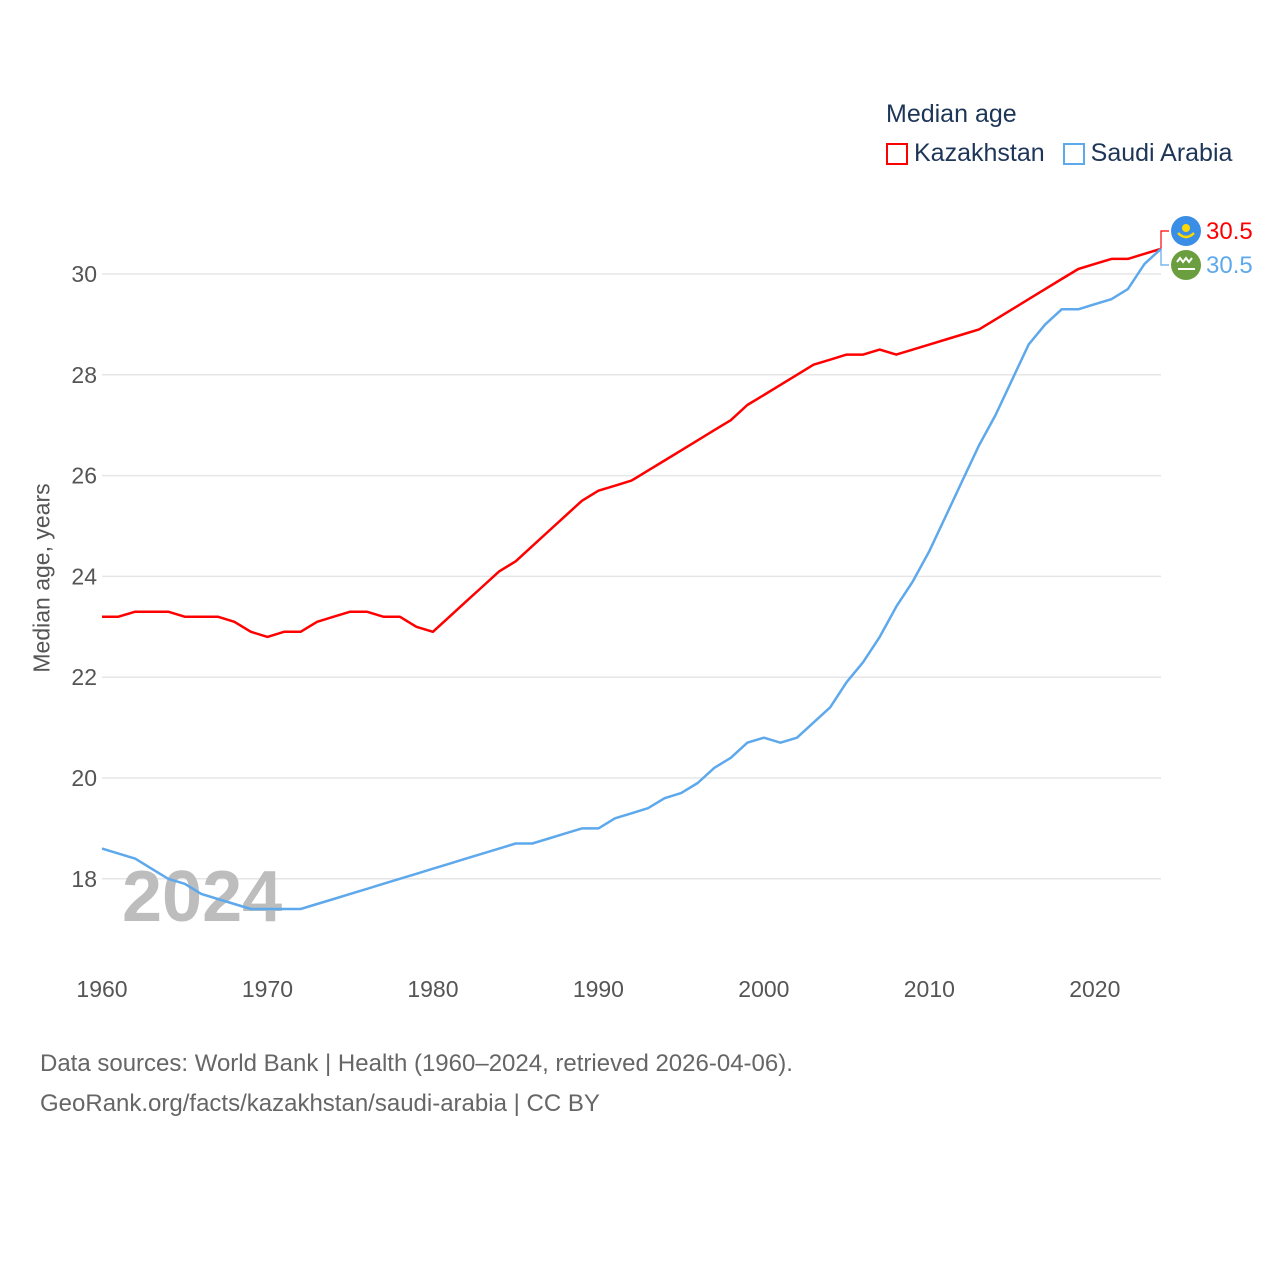  Describe the element at coordinates (101, 989) in the screenshot. I see `x-tick-label: 1960` at that location.